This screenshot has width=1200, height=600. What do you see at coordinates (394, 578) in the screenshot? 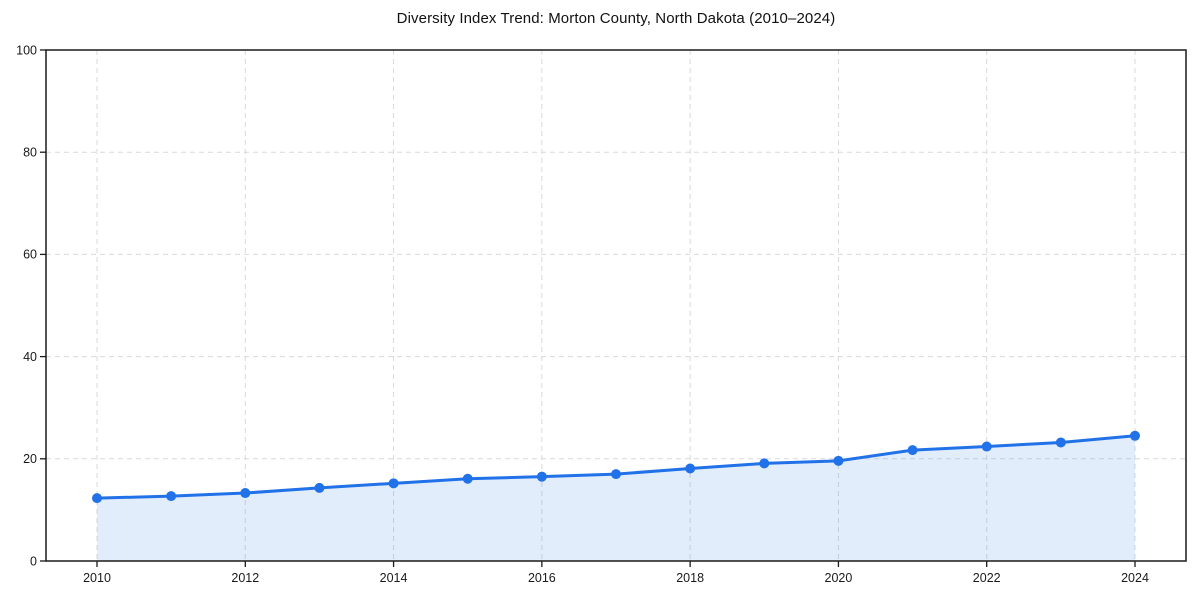
I see `x-tick-label-2014: 2014` at bounding box center [394, 578].